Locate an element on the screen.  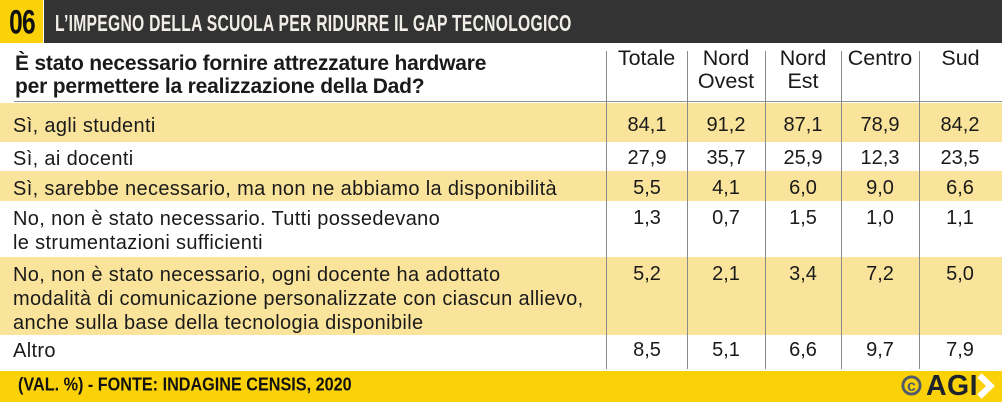
svg-text: c is located at coordinates (911, 386).